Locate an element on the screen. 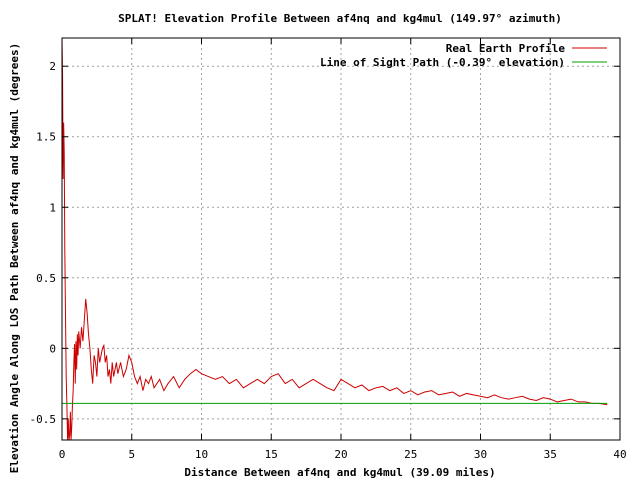 The height and width of the screenshot is (480, 640). x-tick-label: 20 is located at coordinates (340, 454).